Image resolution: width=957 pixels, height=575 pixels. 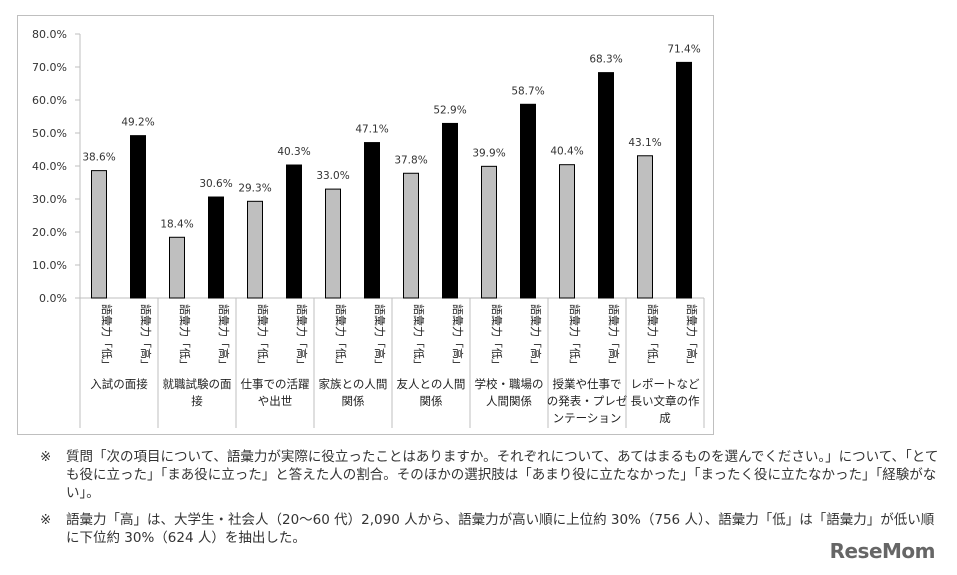 What do you see at coordinates (137, 123) in the screenshot?
I see `data-label: 49.2%` at bounding box center [137, 123].